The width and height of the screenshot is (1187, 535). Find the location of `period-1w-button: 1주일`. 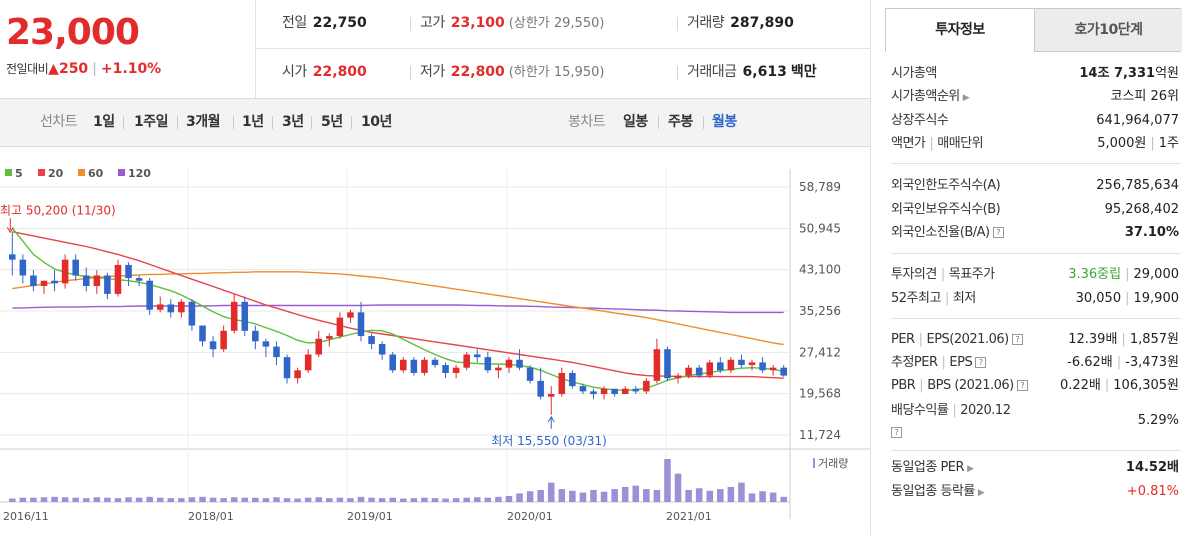

period-1w-button: 1주일 is located at coordinates (151, 122).